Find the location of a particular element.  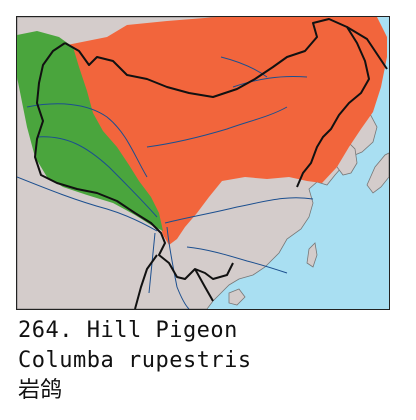

species-scientific-name: Columba rupestris is located at coordinates (135, 360).